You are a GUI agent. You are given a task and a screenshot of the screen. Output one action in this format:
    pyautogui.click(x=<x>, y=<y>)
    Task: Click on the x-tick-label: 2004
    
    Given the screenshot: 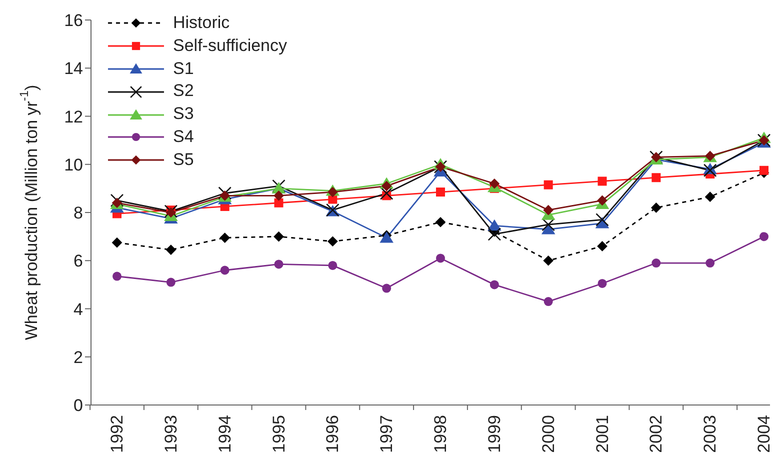 What is the action you would take?
    pyautogui.click(x=764, y=434)
    